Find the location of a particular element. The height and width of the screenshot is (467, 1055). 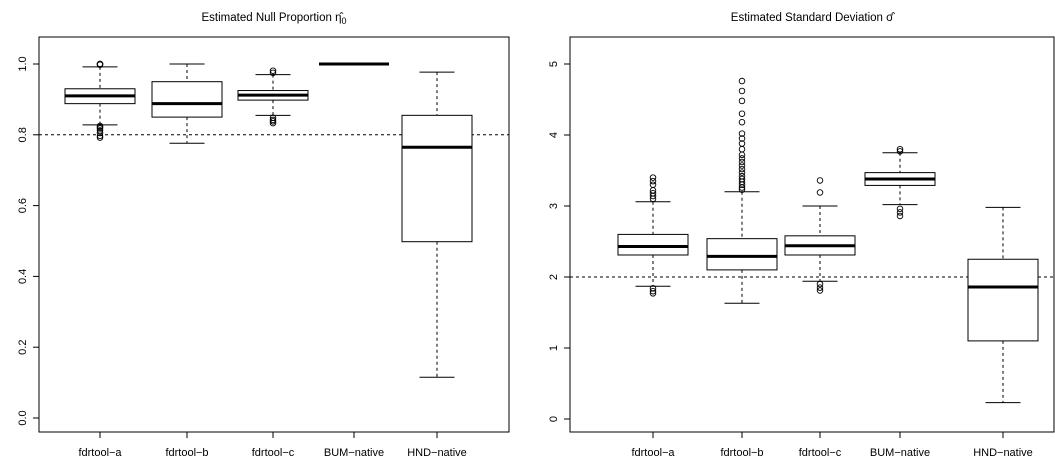

y-tick-label: 5 is located at coordinates (554, 64).